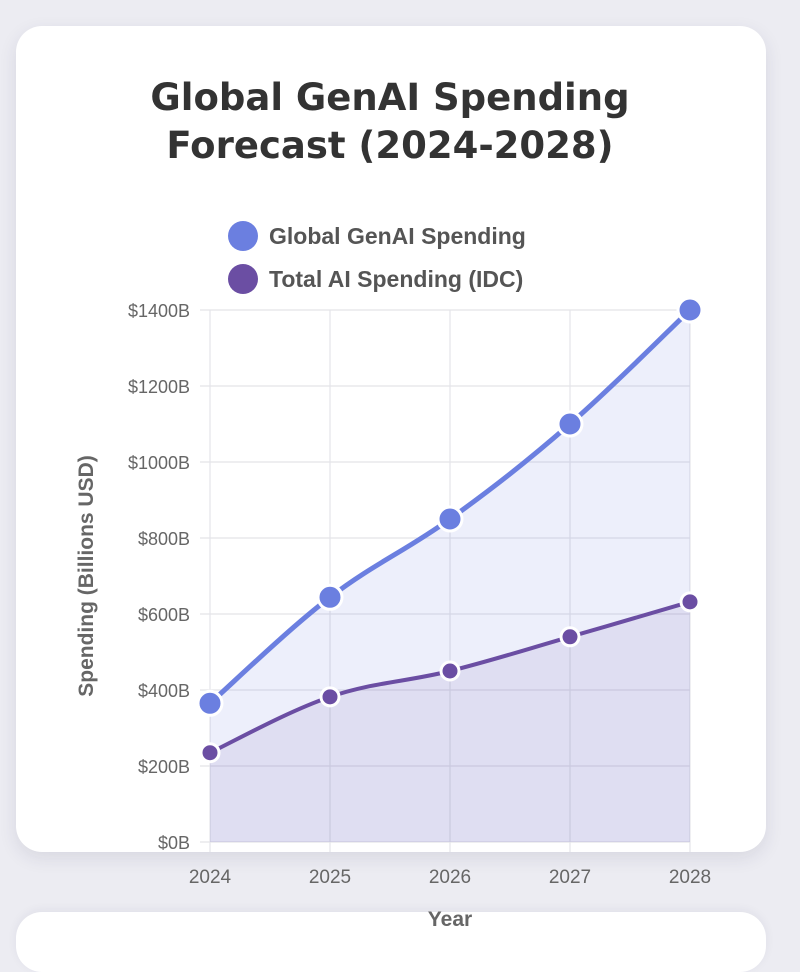 The height and width of the screenshot is (972, 800). What do you see at coordinates (450, 877) in the screenshot?
I see `x-tick-label: 2026` at bounding box center [450, 877].